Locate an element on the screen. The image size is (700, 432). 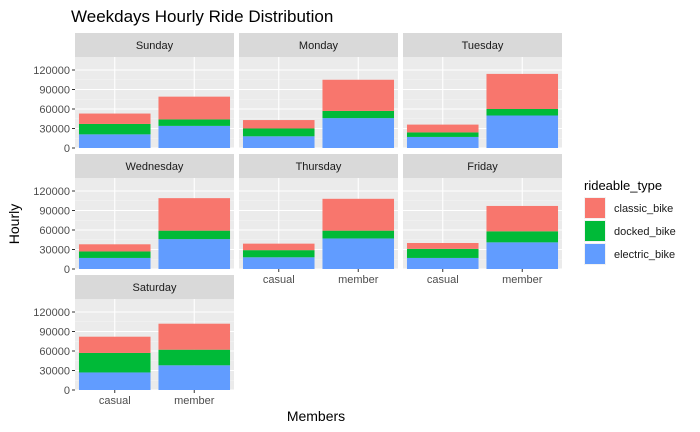
facet-label: Sunday is located at coordinates (155, 46).